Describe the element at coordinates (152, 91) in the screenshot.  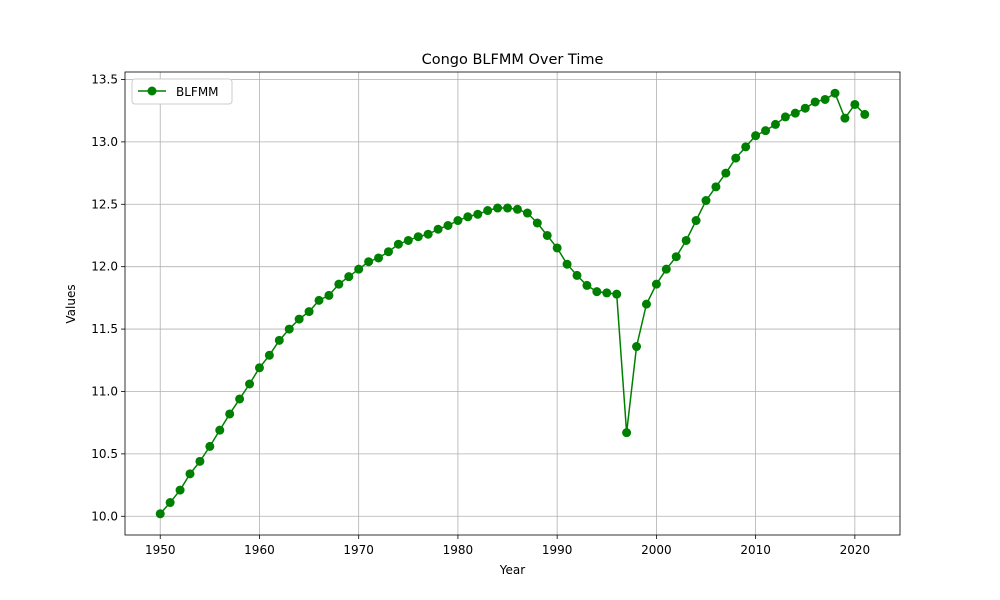
I see `legend-marker-swatch` at that location.